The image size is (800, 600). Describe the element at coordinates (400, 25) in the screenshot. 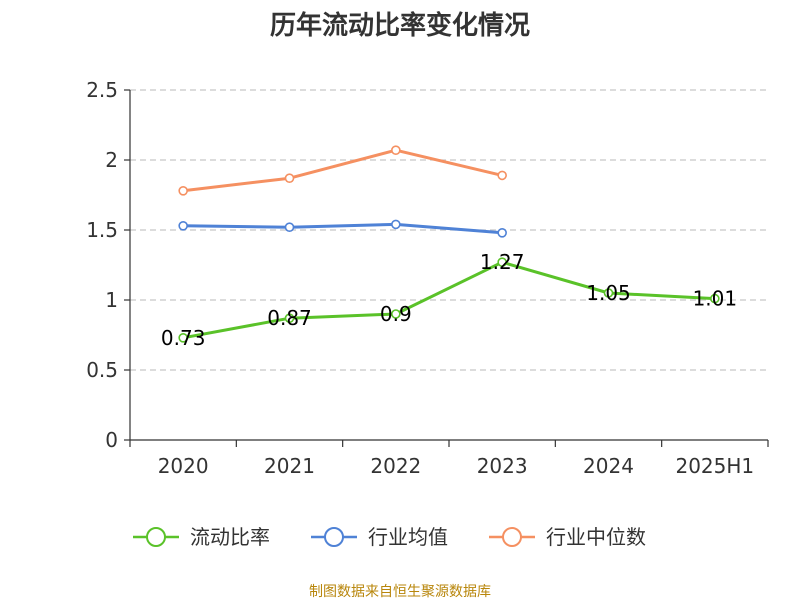

I see `chart-title: 历年流动比率变化情况` at that location.